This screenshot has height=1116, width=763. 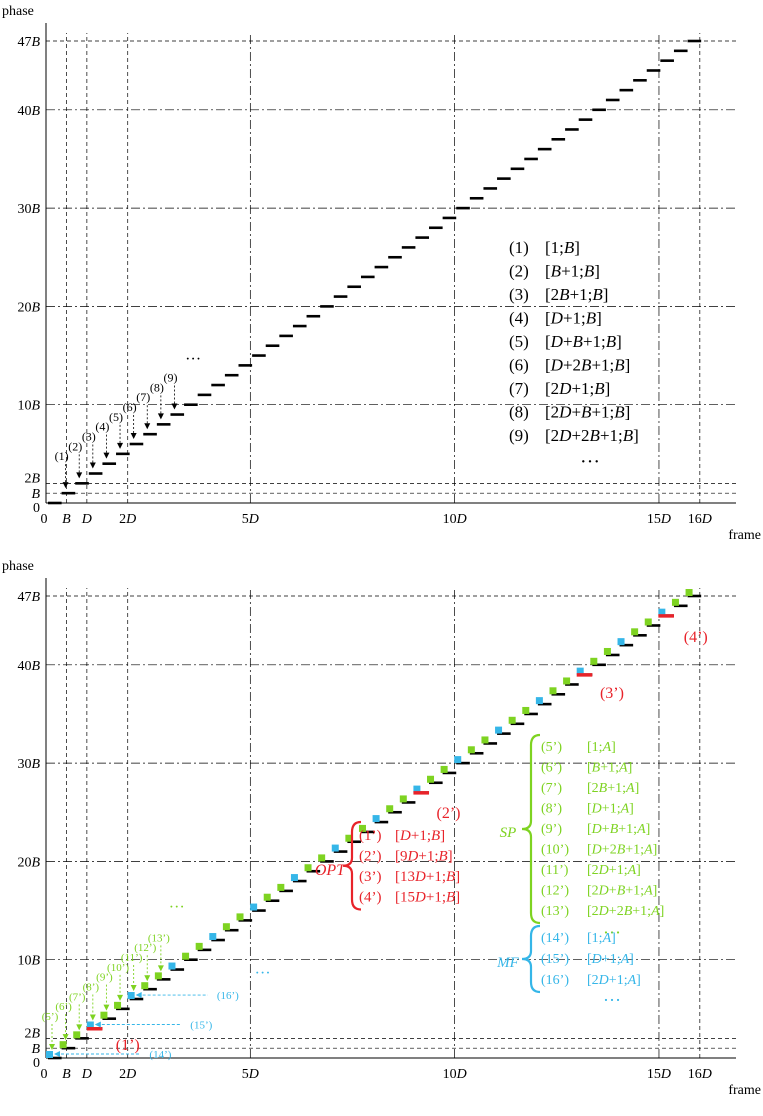 I want to click on legend-item-label: (9), so click(x=519, y=435).